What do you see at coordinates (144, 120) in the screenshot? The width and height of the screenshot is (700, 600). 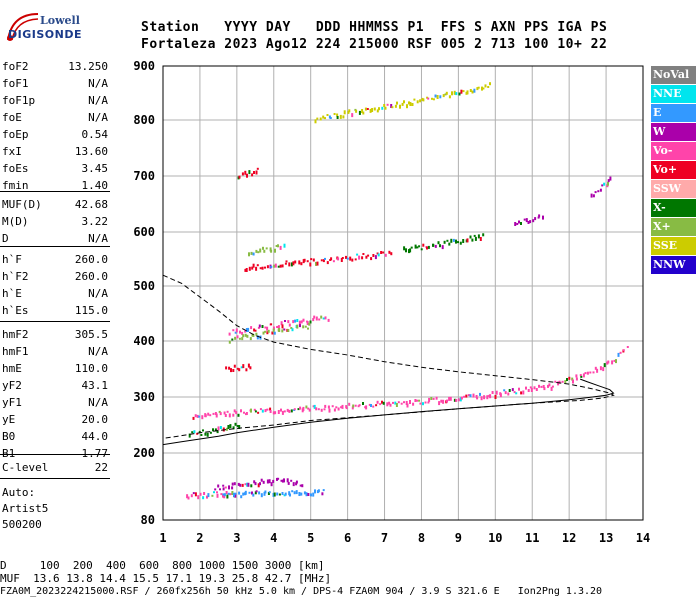 I see `y-tick-label: 800` at bounding box center [144, 120].